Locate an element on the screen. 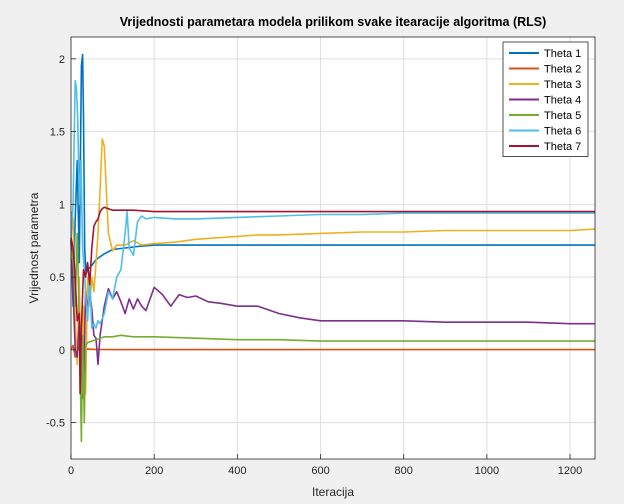  y-tick-label: 2 is located at coordinates (62, 60).